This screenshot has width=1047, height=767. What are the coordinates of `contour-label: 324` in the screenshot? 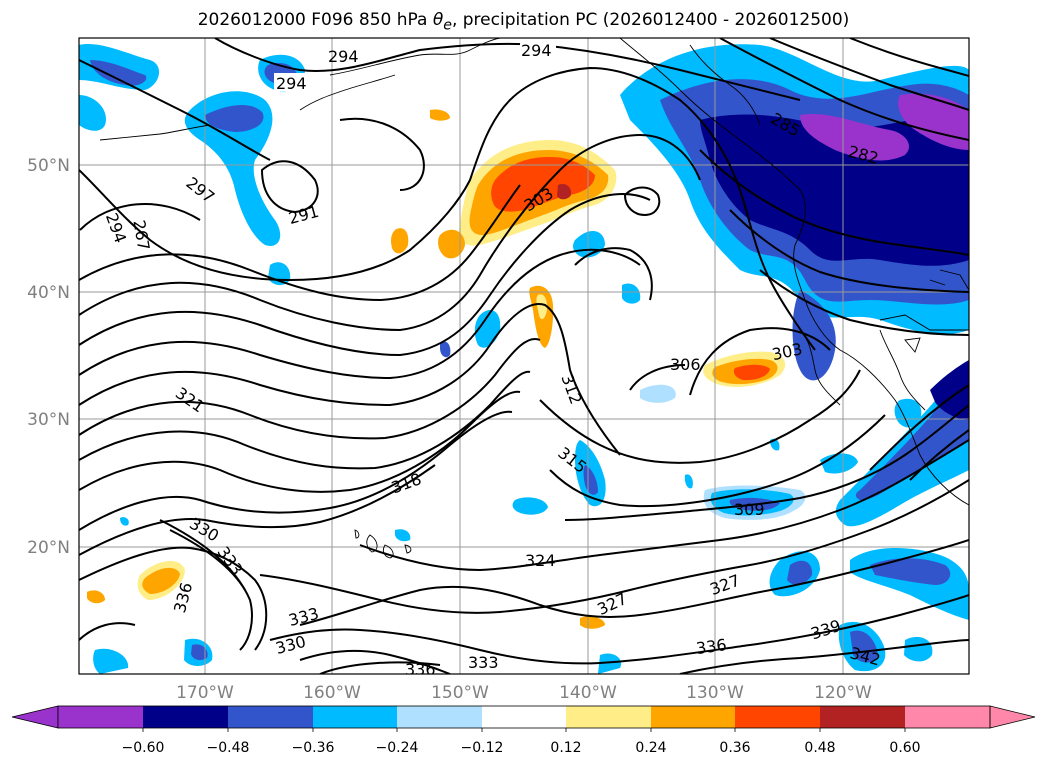 It's located at (540, 560).